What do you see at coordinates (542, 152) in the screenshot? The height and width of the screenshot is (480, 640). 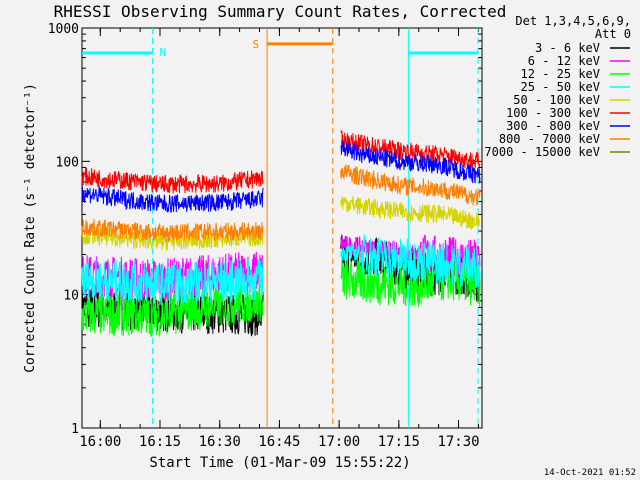 I see `legend-entry-label: 7000 - 15000 keV` at bounding box center [542, 152].